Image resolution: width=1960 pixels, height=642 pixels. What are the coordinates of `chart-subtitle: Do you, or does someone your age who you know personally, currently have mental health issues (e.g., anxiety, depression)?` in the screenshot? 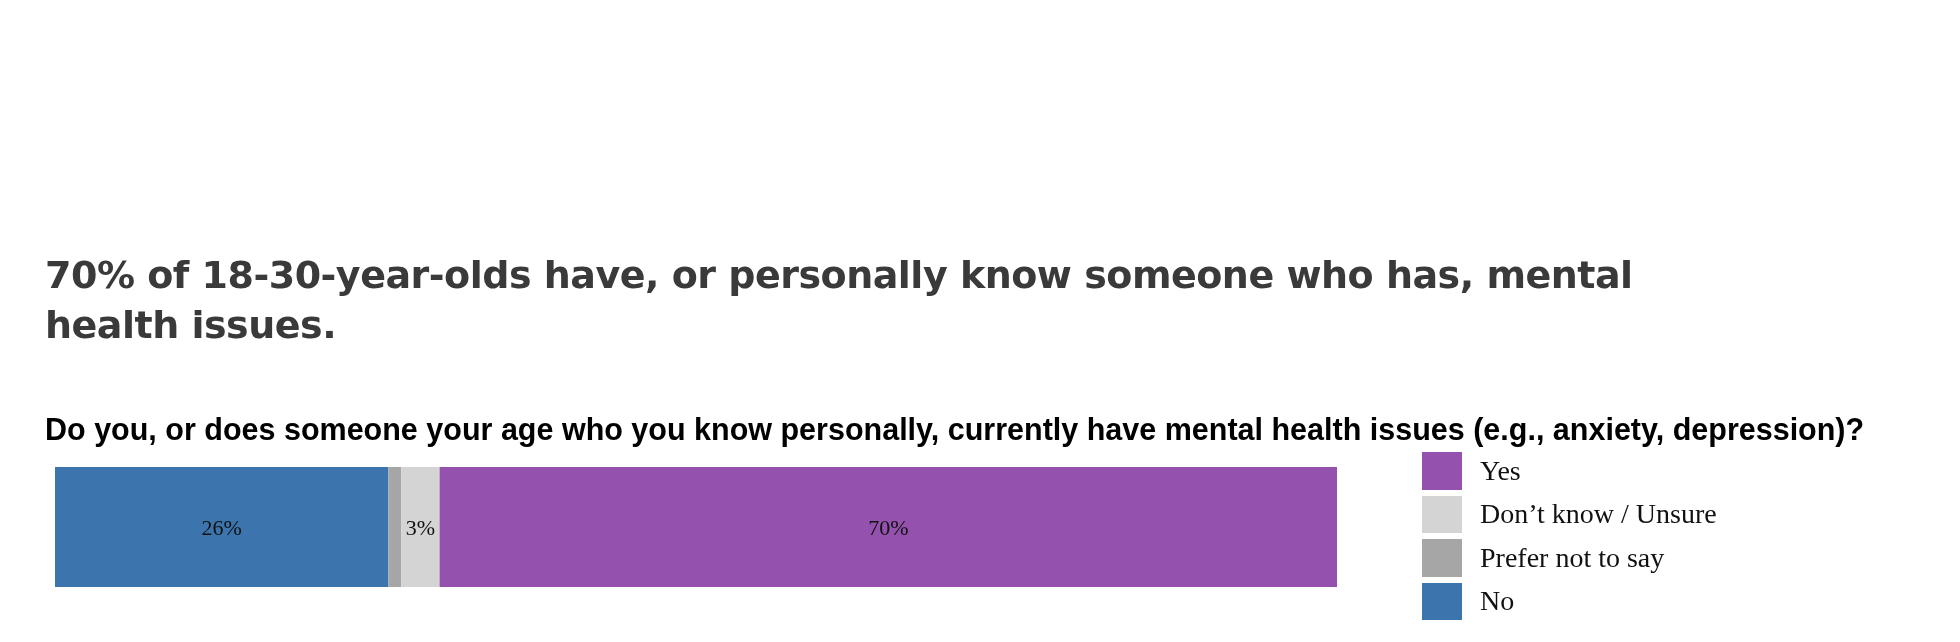 It's located at (955, 429).